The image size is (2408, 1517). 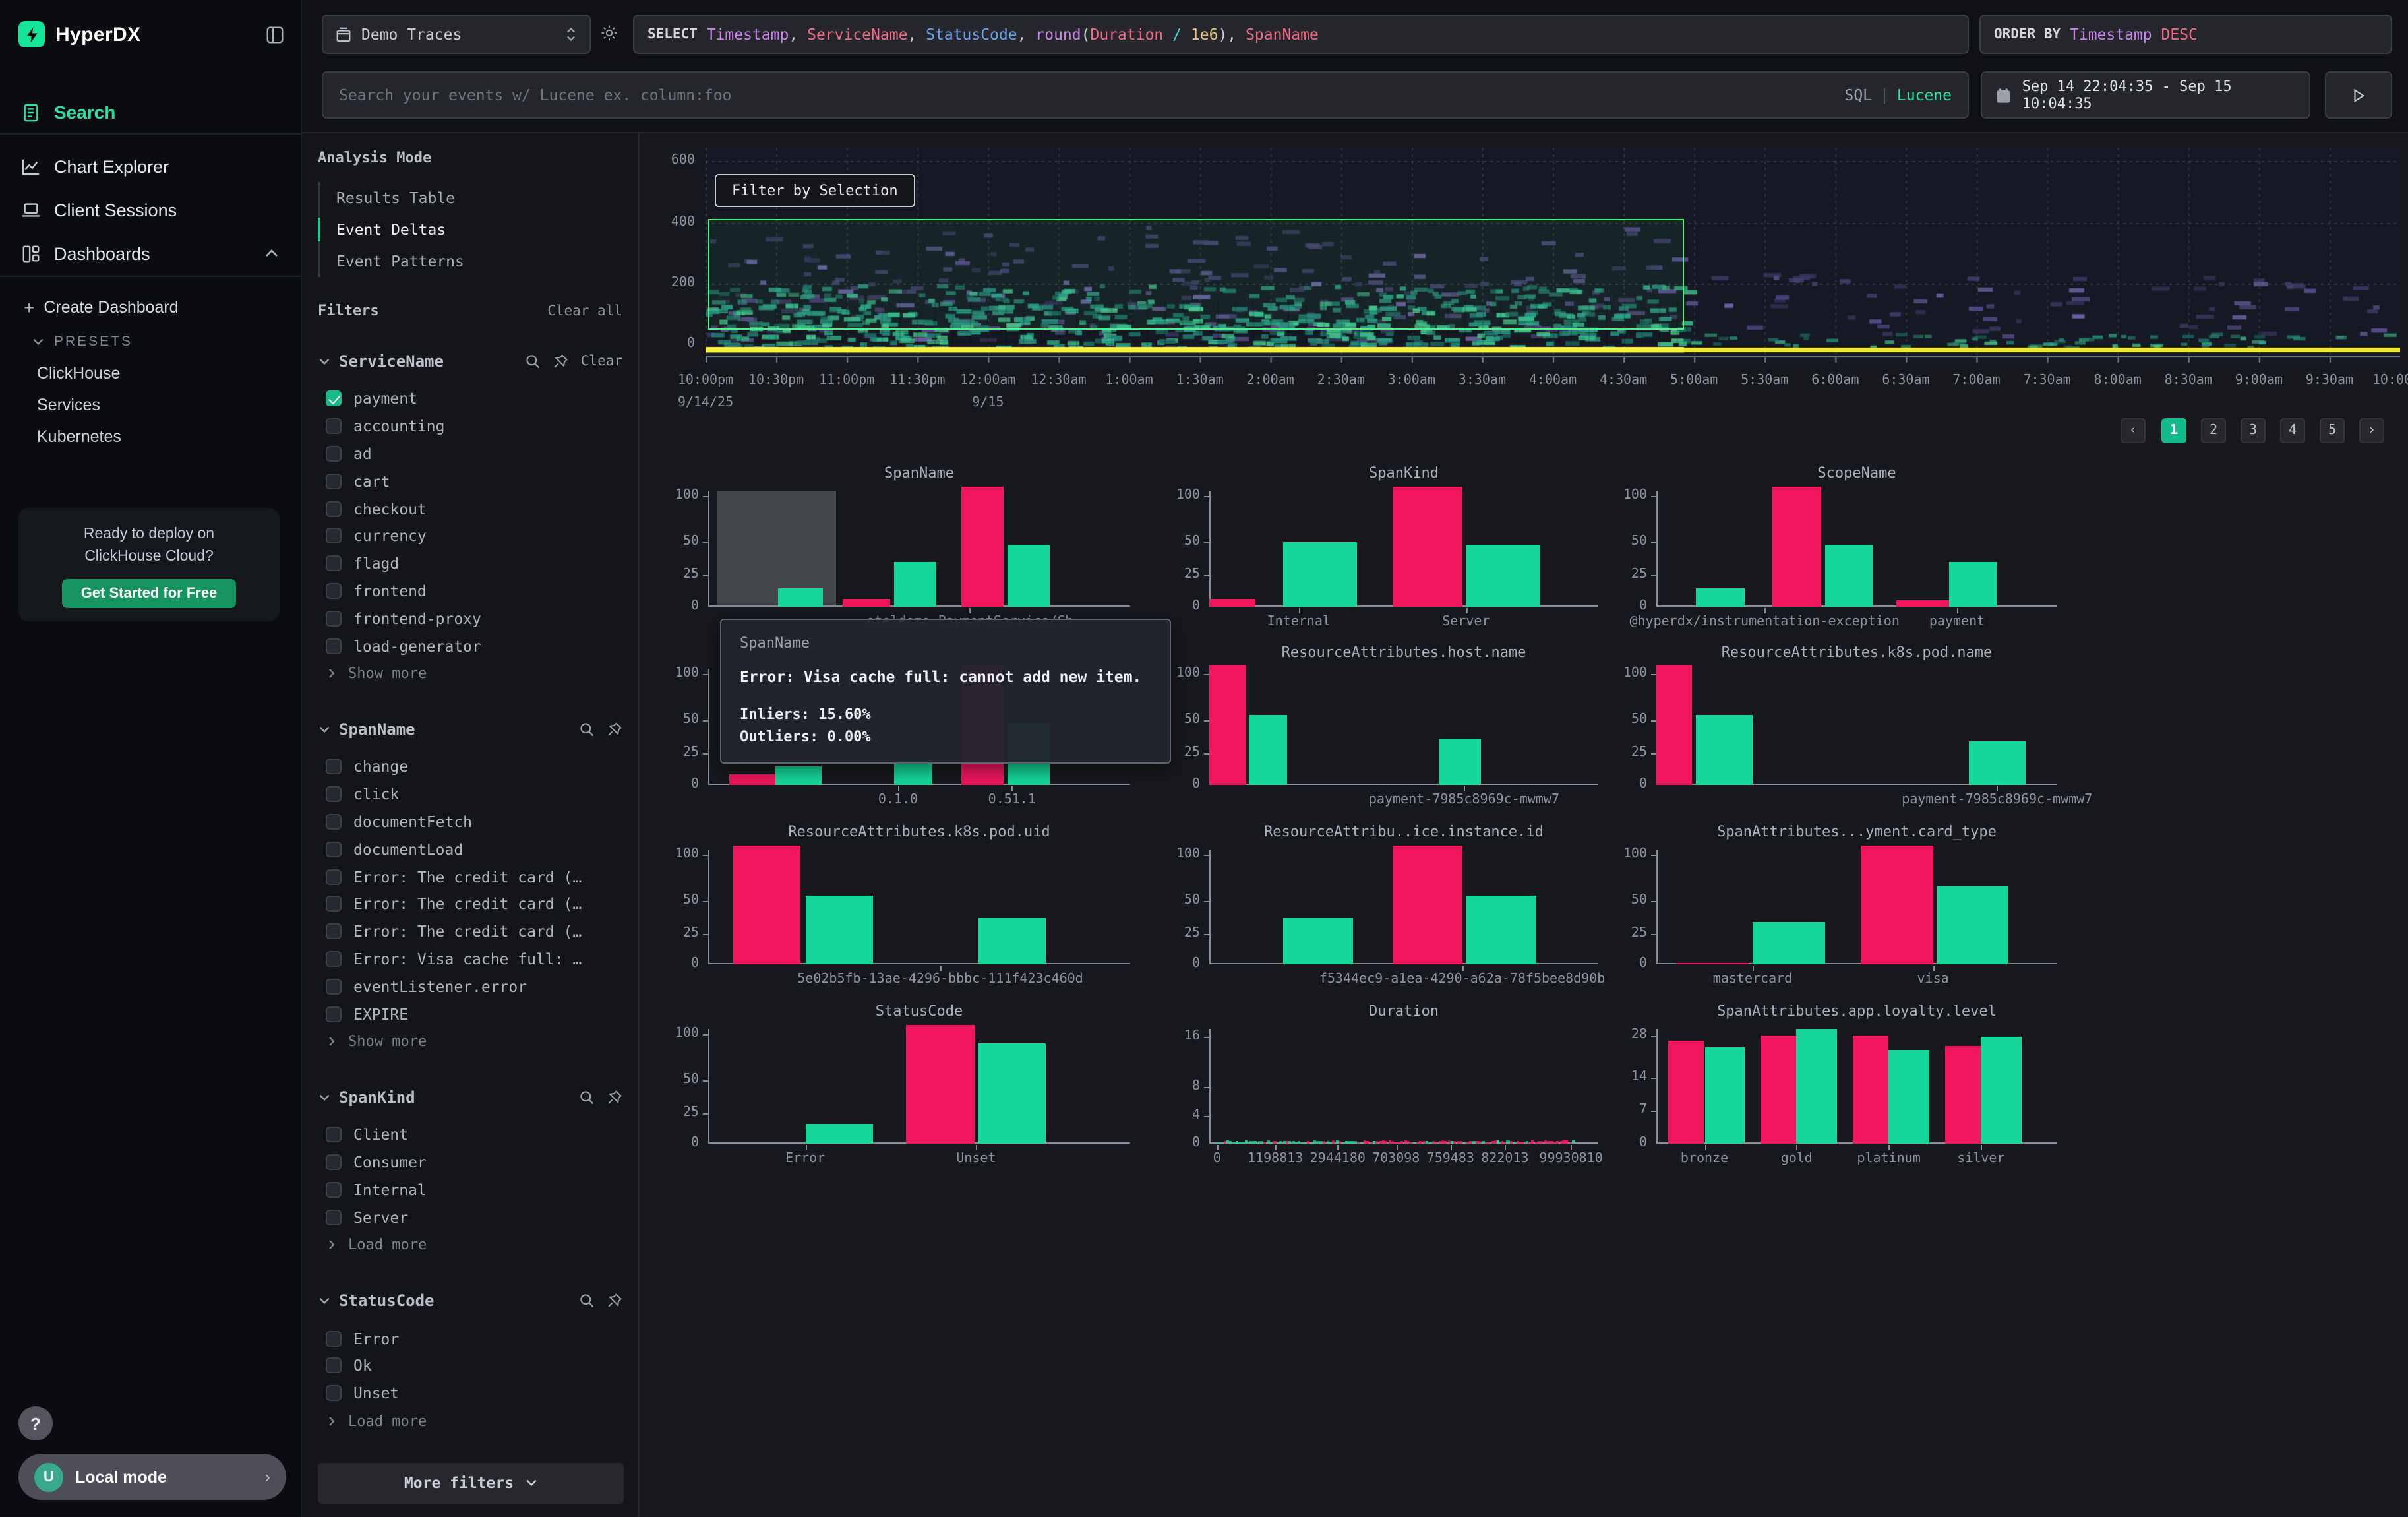 What do you see at coordinates (470, 1135) in the screenshot?
I see `filter-option: Client` at bounding box center [470, 1135].